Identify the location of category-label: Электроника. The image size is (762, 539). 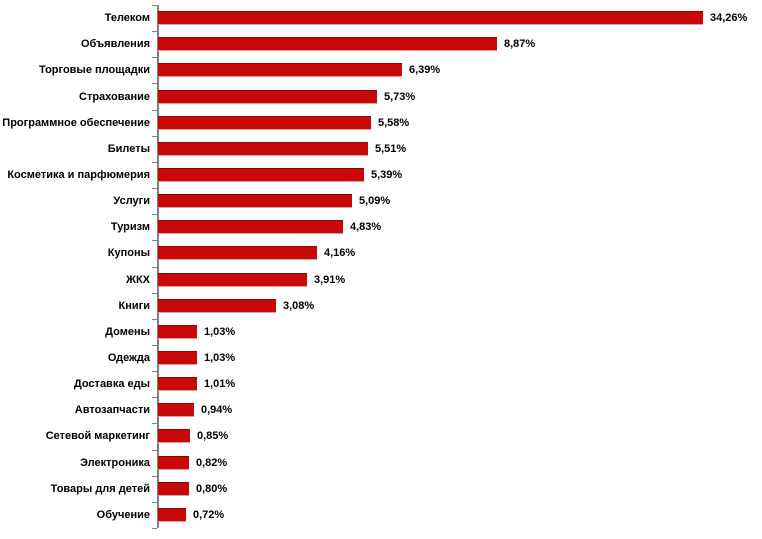
(115, 462).